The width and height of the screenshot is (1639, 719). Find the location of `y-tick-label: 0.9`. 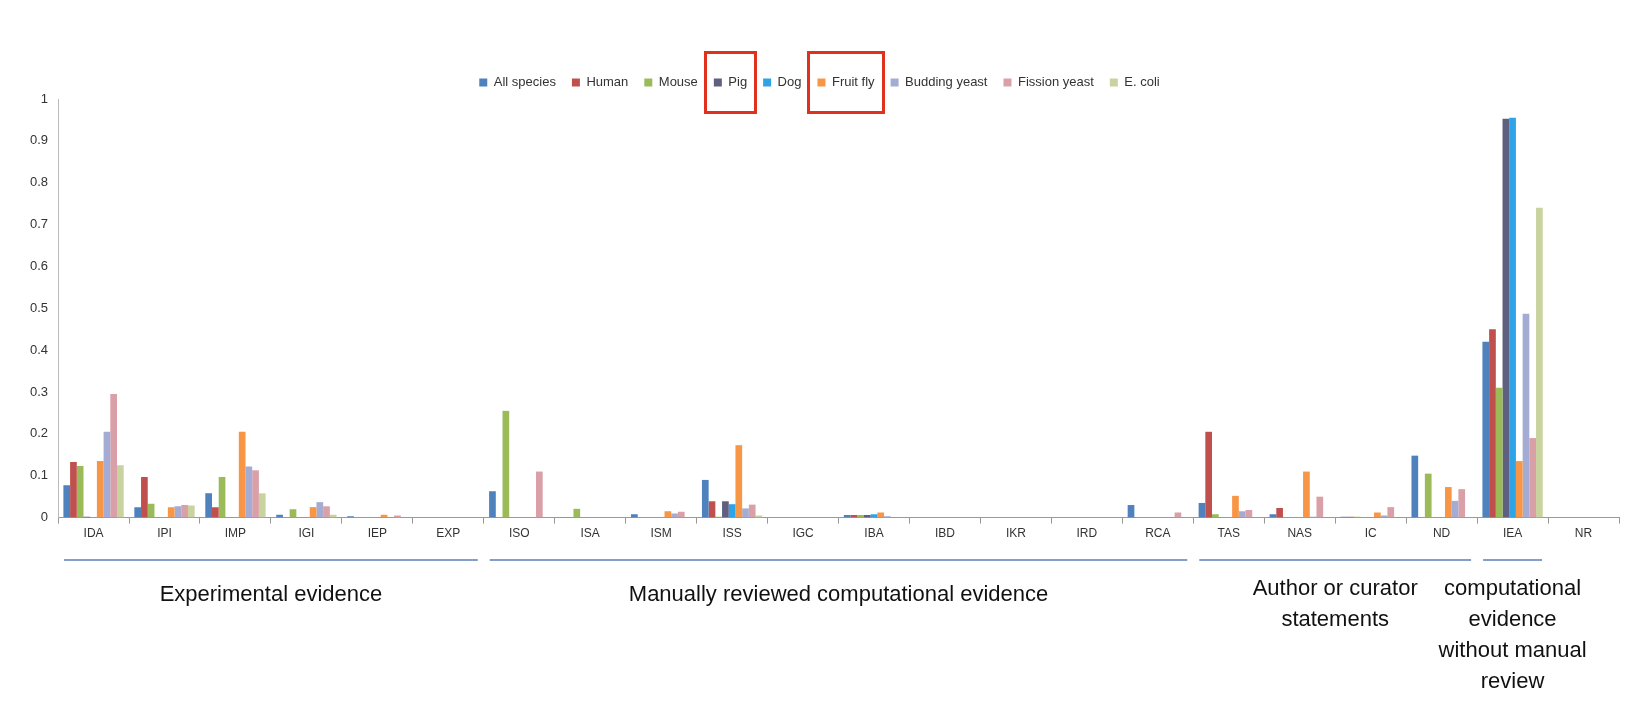

y-tick-label: 0.9 is located at coordinates (39, 140).